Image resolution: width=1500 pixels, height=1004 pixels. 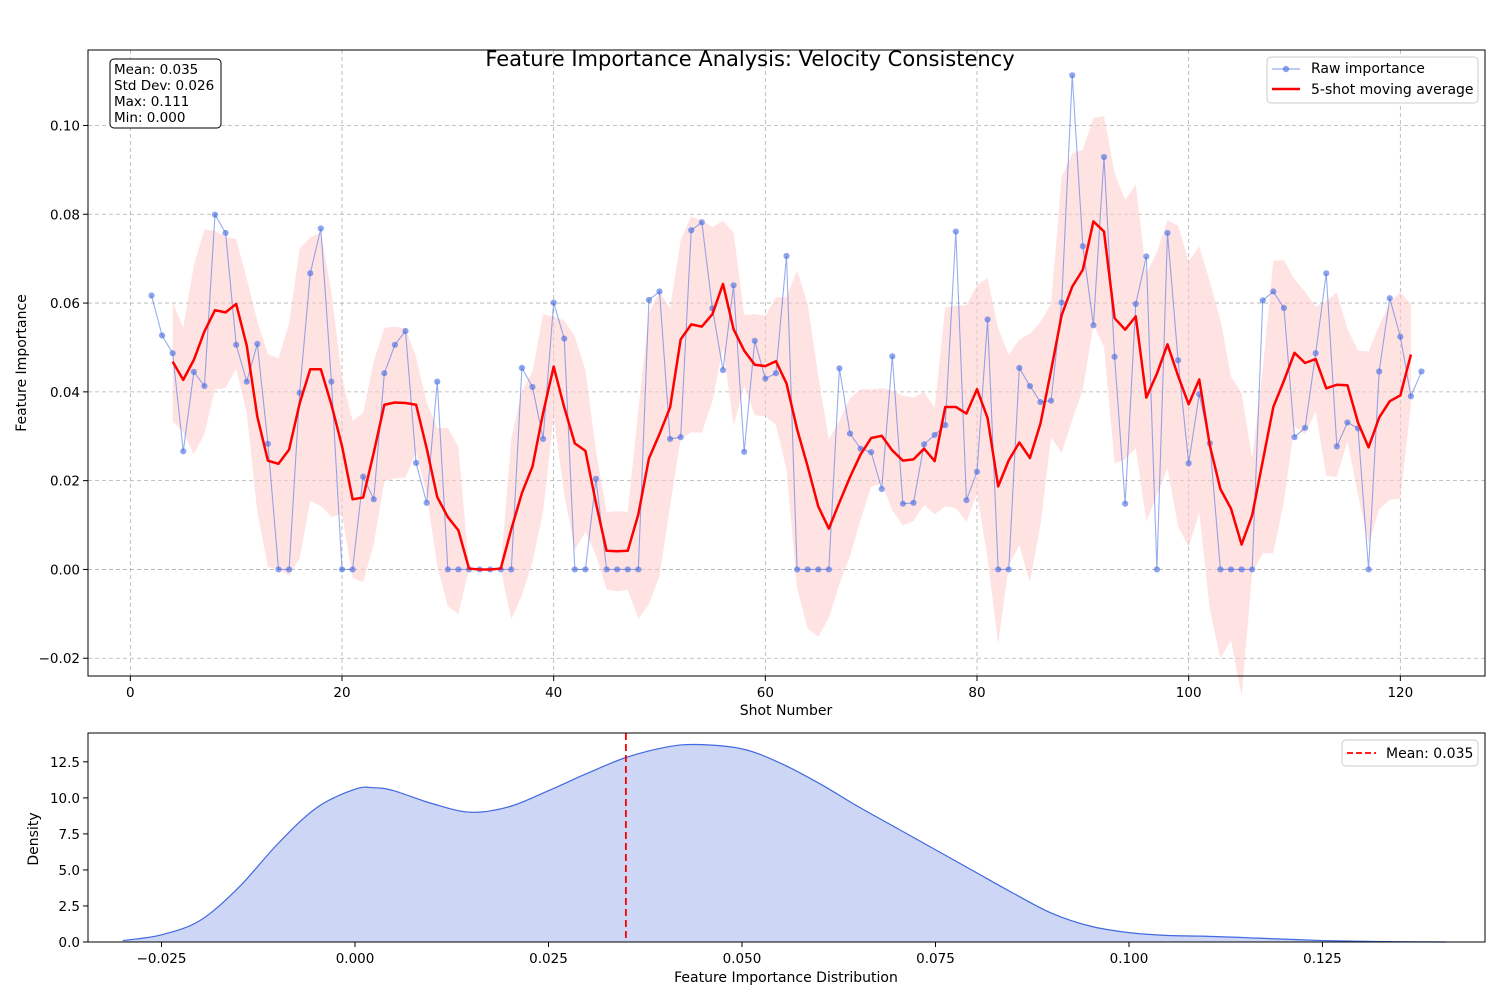 I want to click on top-x-tick-label: 20, so click(x=341, y=693).